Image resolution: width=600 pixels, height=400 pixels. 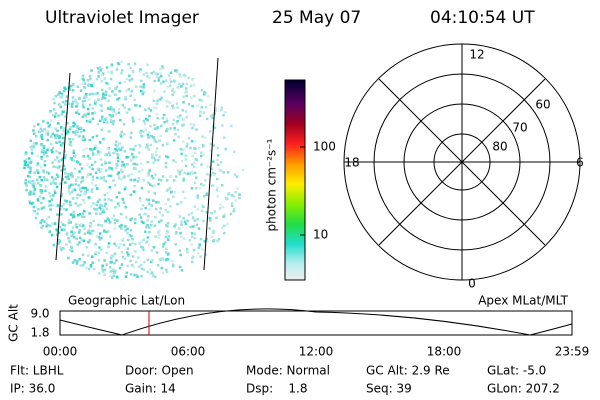 What do you see at coordinates (295, 180) in the screenshot?
I see `colorbar` at bounding box center [295, 180].